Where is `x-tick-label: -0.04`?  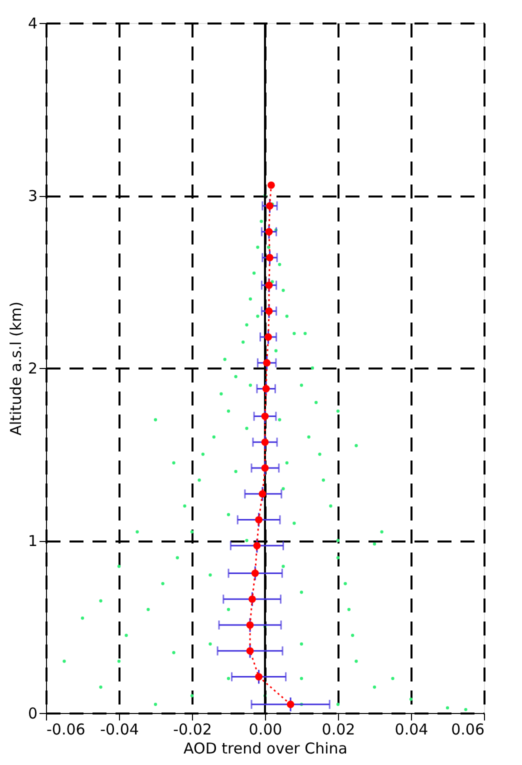 x-tick-label: -0.04 is located at coordinates (119, 729).